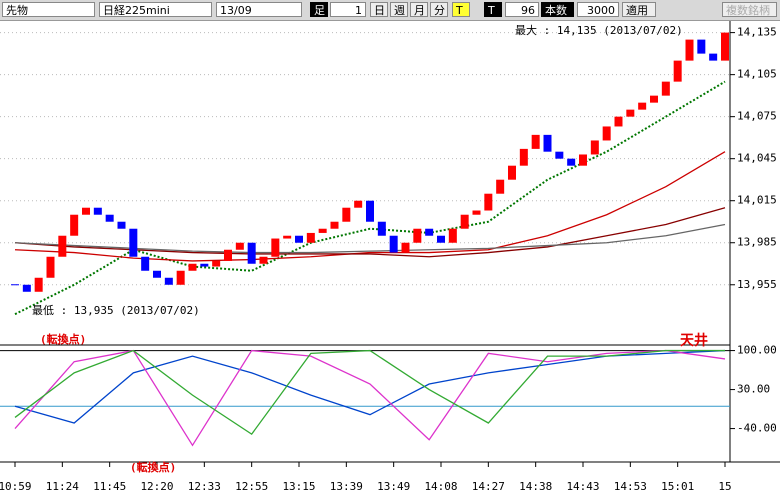 The width and height of the screenshot is (780, 500). I want to click on y-tick-label: -40.00, so click(757, 428).